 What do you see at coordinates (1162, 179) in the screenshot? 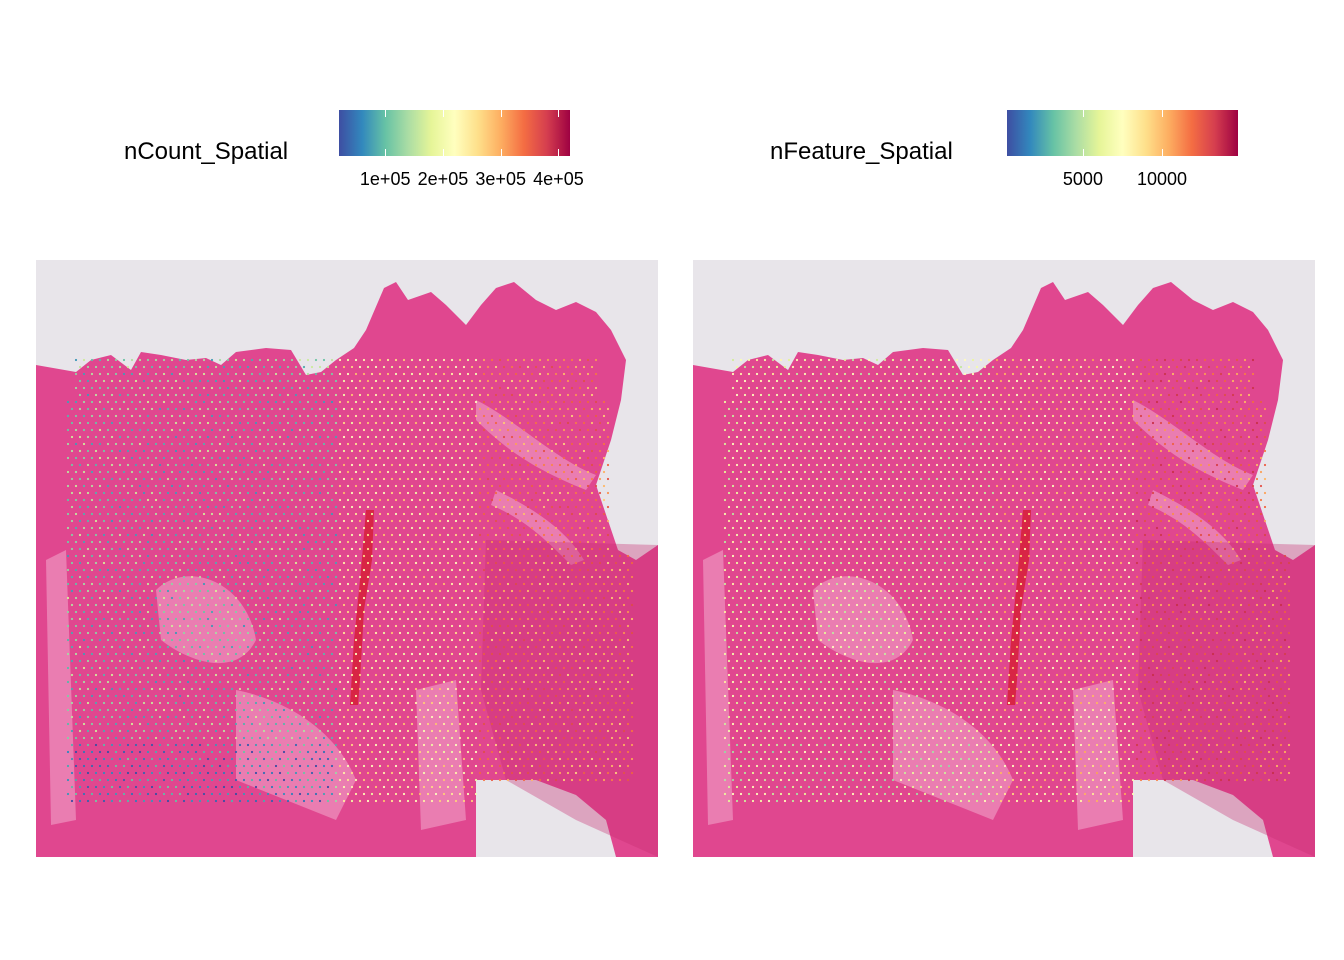
I see `tick-label: 10000` at bounding box center [1162, 179].